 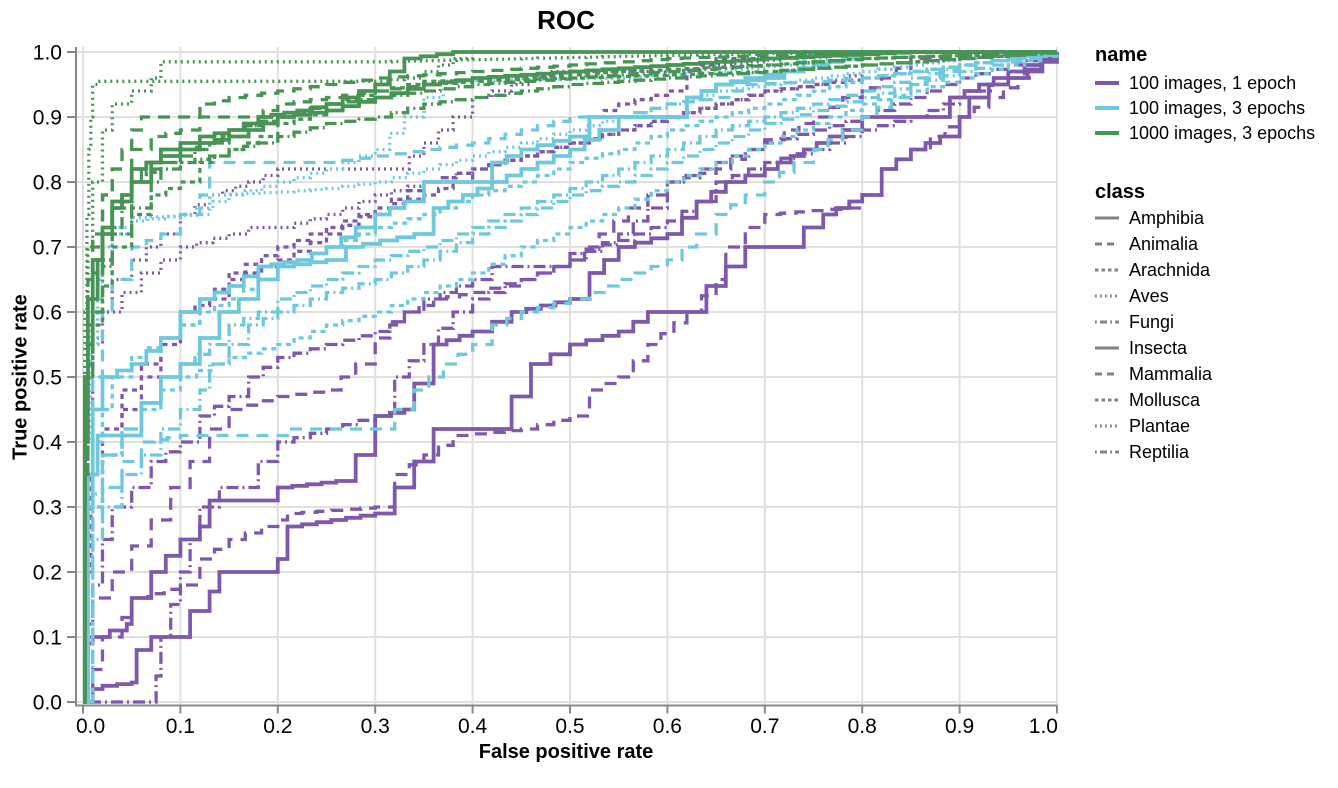 What do you see at coordinates (764, 726) in the screenshot?
I see `x-tick-label: 0.7` at bounding box center [764, 726].